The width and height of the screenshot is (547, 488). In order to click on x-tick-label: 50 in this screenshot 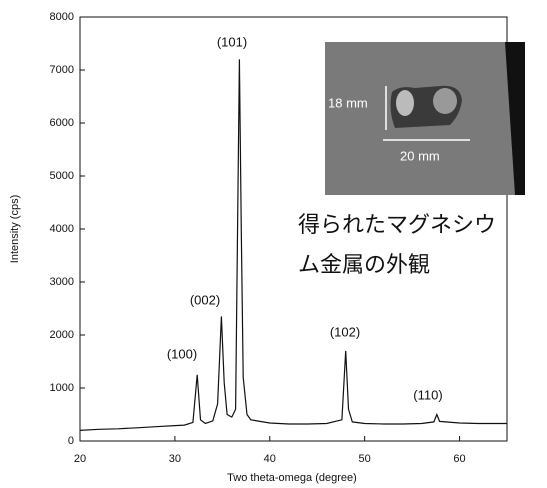, I will do `click(365, 459)`.